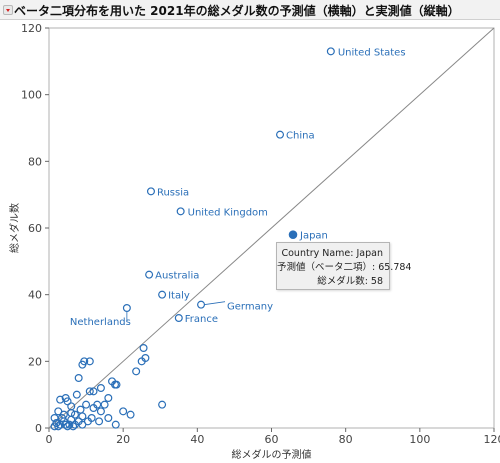  I want to click on tooltip-country: Country Name: Japan, so click(332, 253).